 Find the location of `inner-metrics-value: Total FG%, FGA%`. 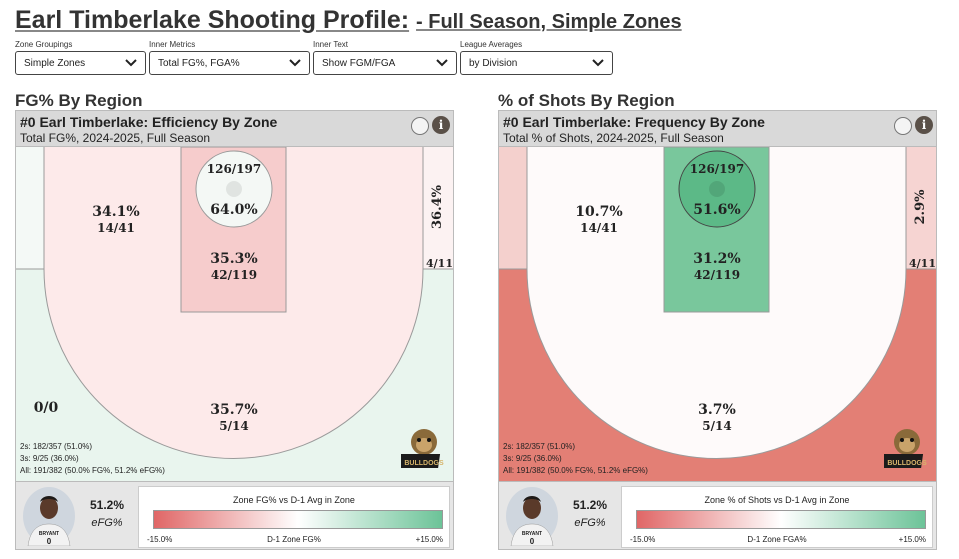

inner-metrics-value: Total FG%, FGA% is located at coordinates (199, 63).